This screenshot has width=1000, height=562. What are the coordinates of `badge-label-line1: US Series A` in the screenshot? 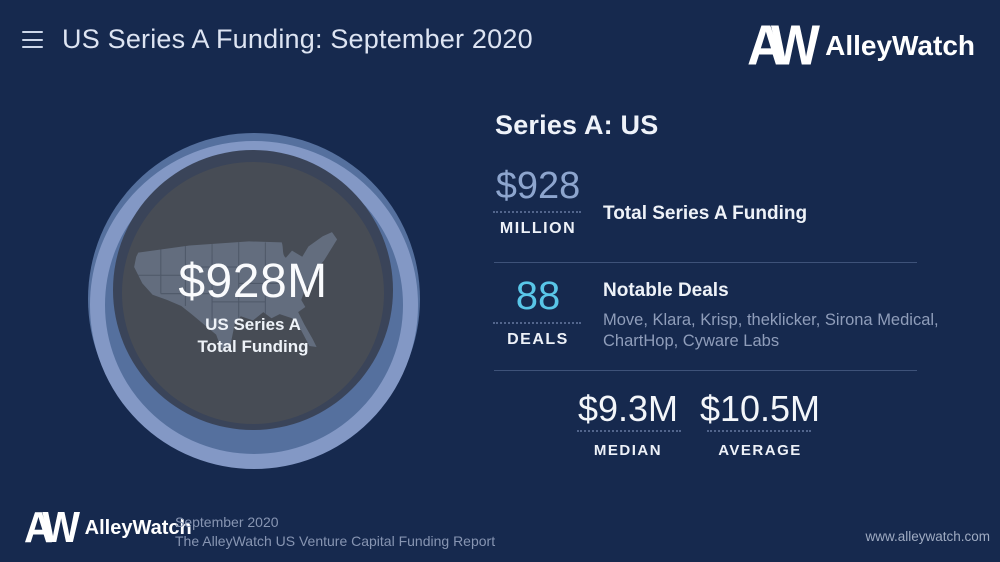 It's located at (253, 324).